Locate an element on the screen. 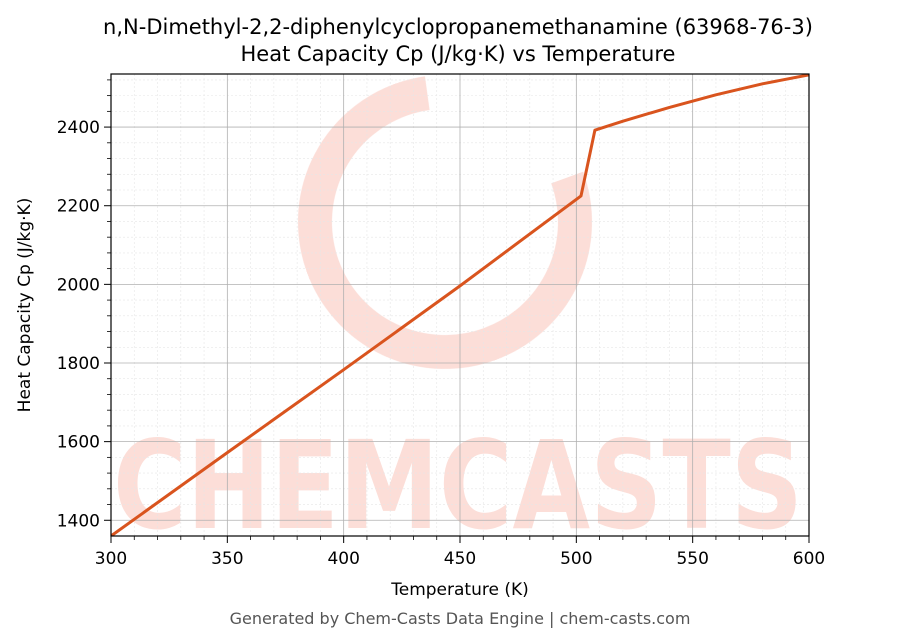  x-tick-label: 300 is located at coordinates (111, 559).